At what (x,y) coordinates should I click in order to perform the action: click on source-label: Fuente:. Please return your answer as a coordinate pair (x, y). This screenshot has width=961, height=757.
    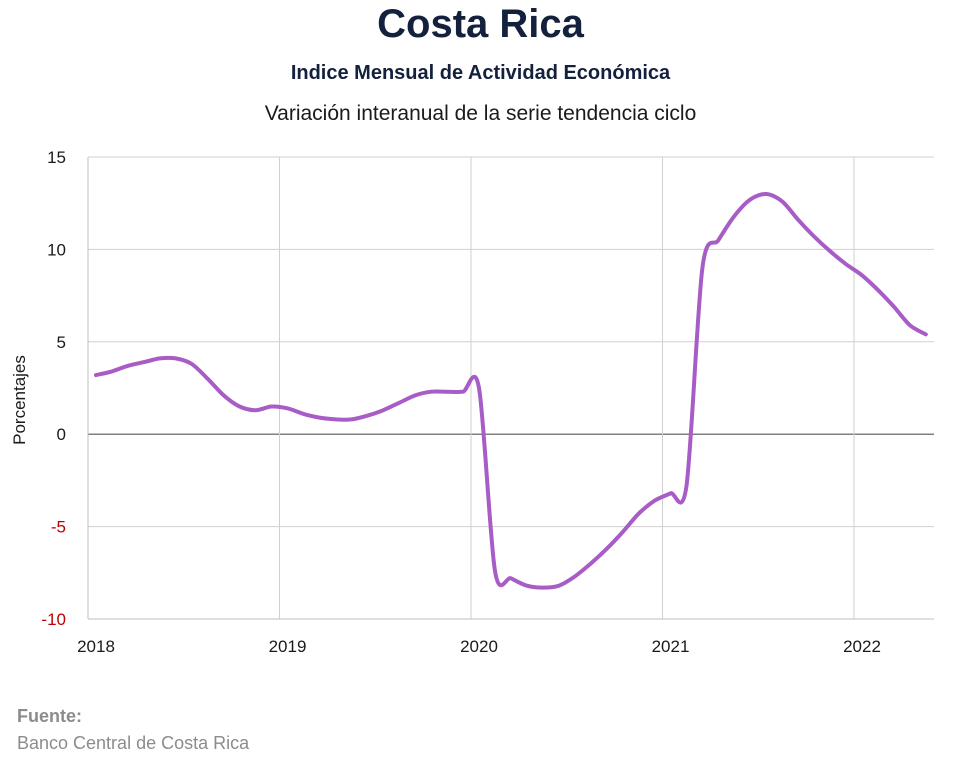
    Looking at the image, I should click on (49, 716).